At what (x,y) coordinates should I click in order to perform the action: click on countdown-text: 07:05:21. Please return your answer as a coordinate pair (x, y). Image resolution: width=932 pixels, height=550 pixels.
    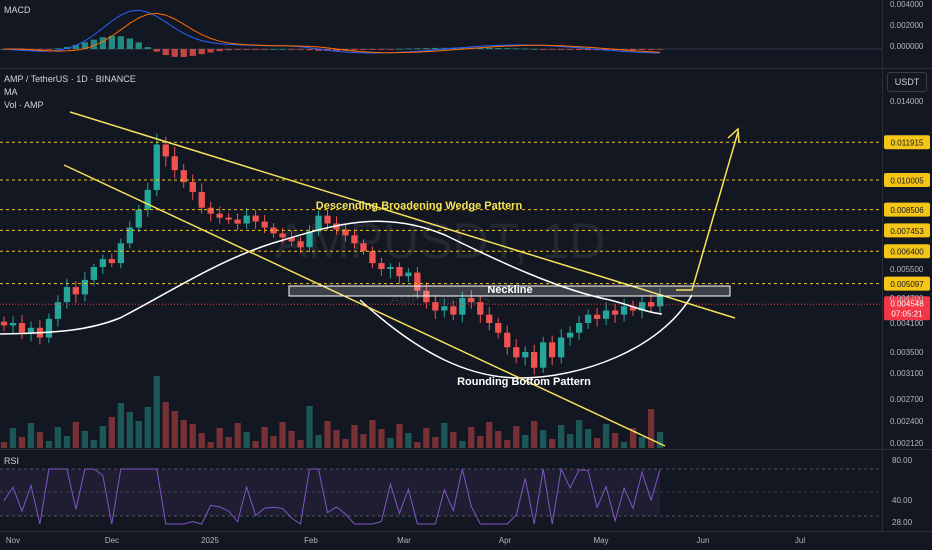
    Looking at the image, I should click on (907, 313).